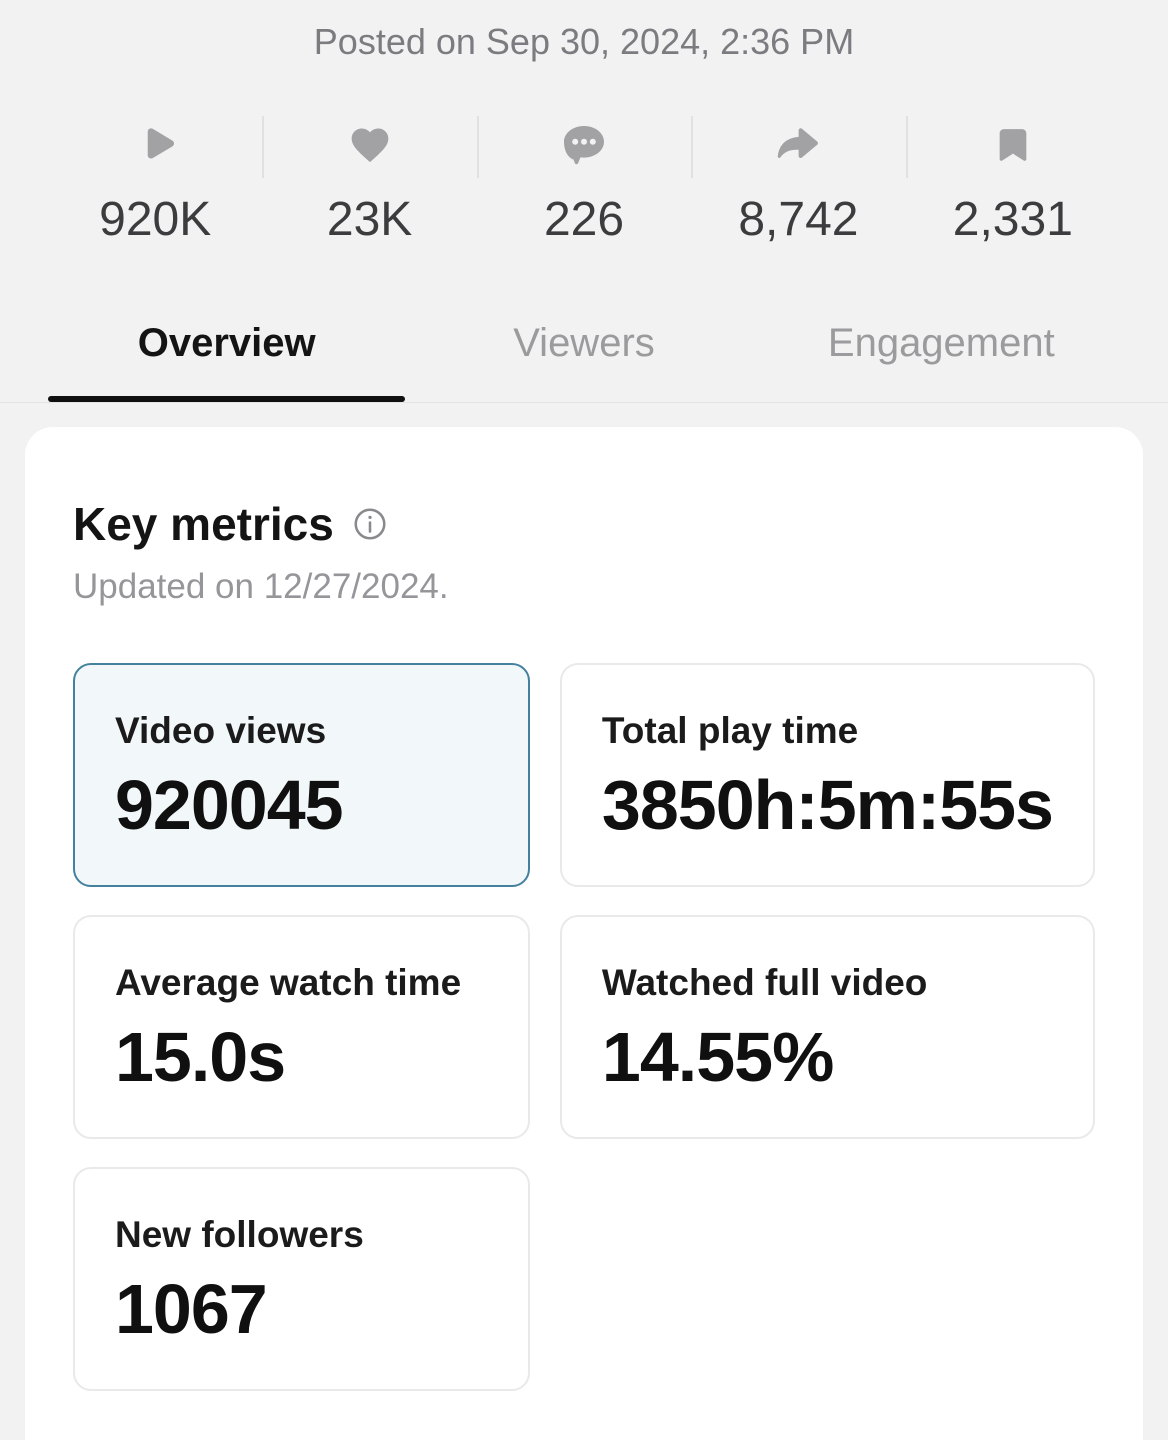 This screenshot has height=1440, width=1168. Describe the element at coordinates (155, 145) in the screenshot. I see `play-icon` at that location.